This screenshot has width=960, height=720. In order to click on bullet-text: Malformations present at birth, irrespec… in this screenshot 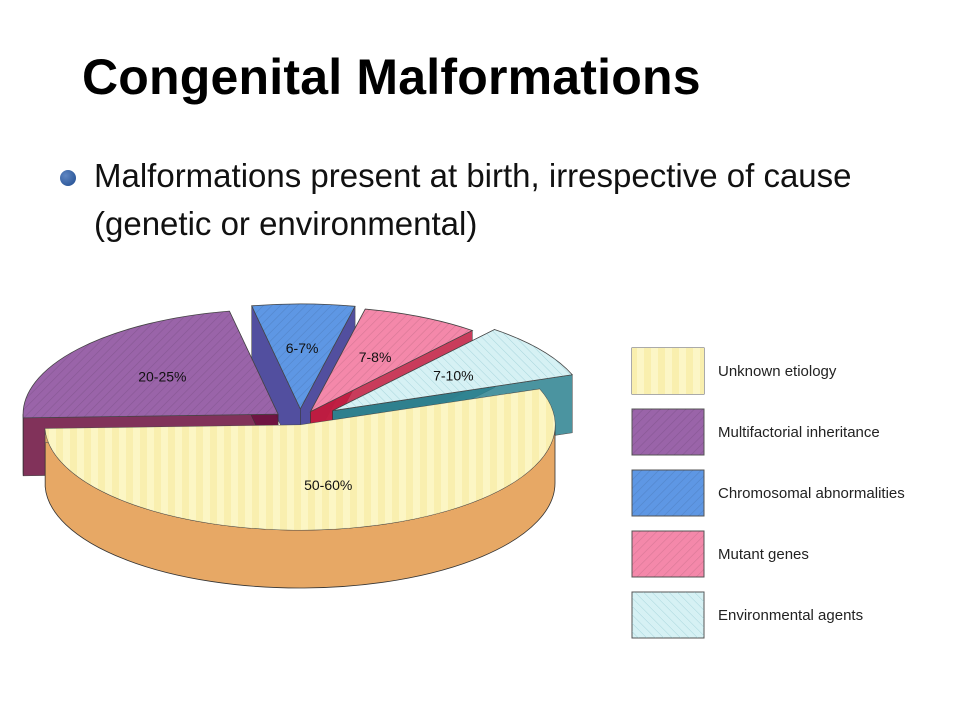, I will do `click(473, 199)`.